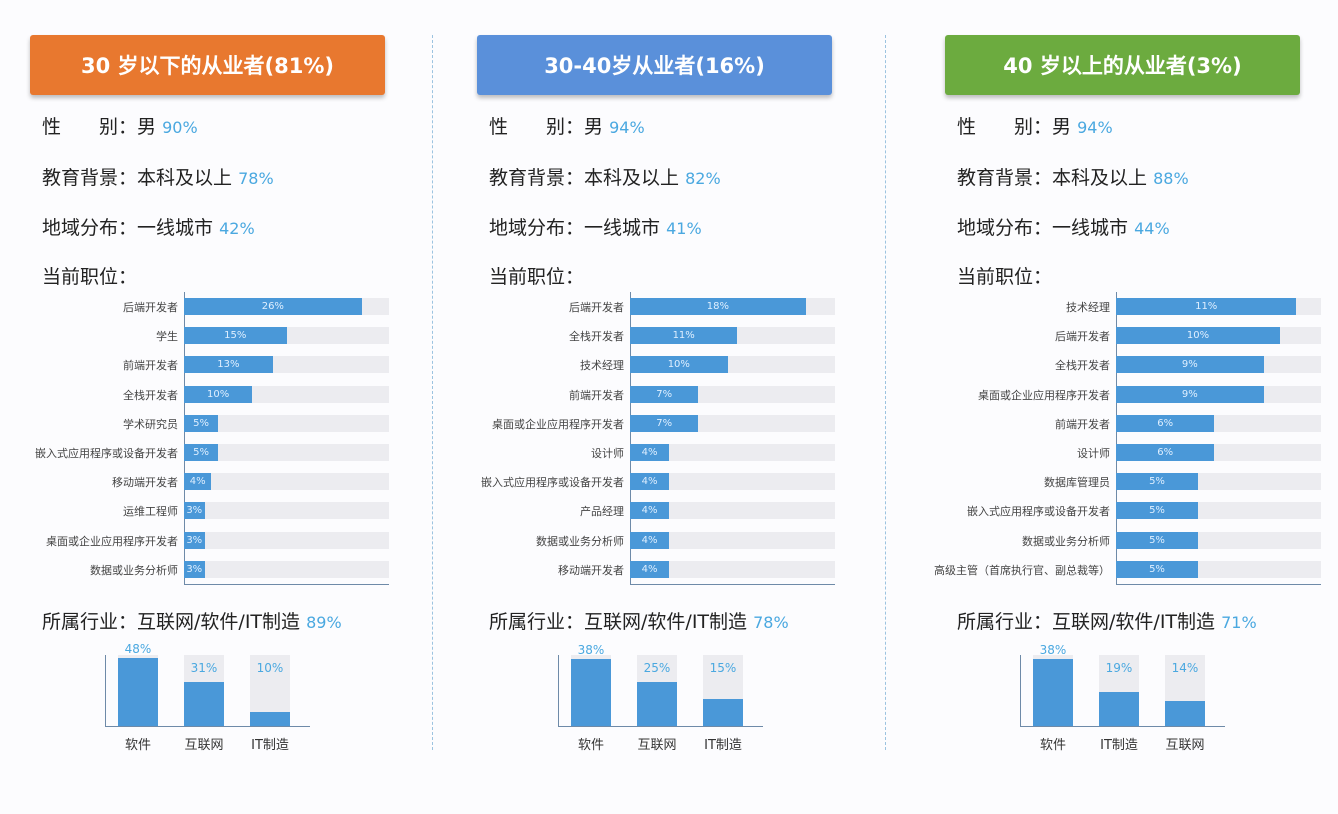 The width and height of the screenshot is (1338, 814). Describe the element at coordinates (1185, 668) in the screenshot. I see `bar-value-label: 14%` at that location.